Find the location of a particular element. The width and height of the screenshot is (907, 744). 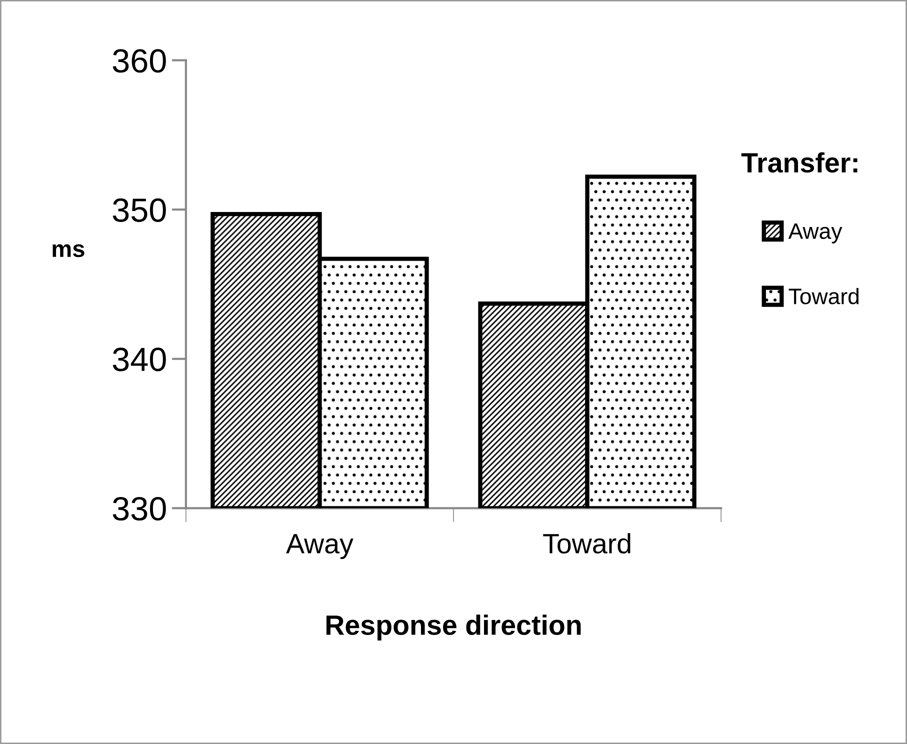

y-tick-label: 360 is located at coordinates (139, 61).